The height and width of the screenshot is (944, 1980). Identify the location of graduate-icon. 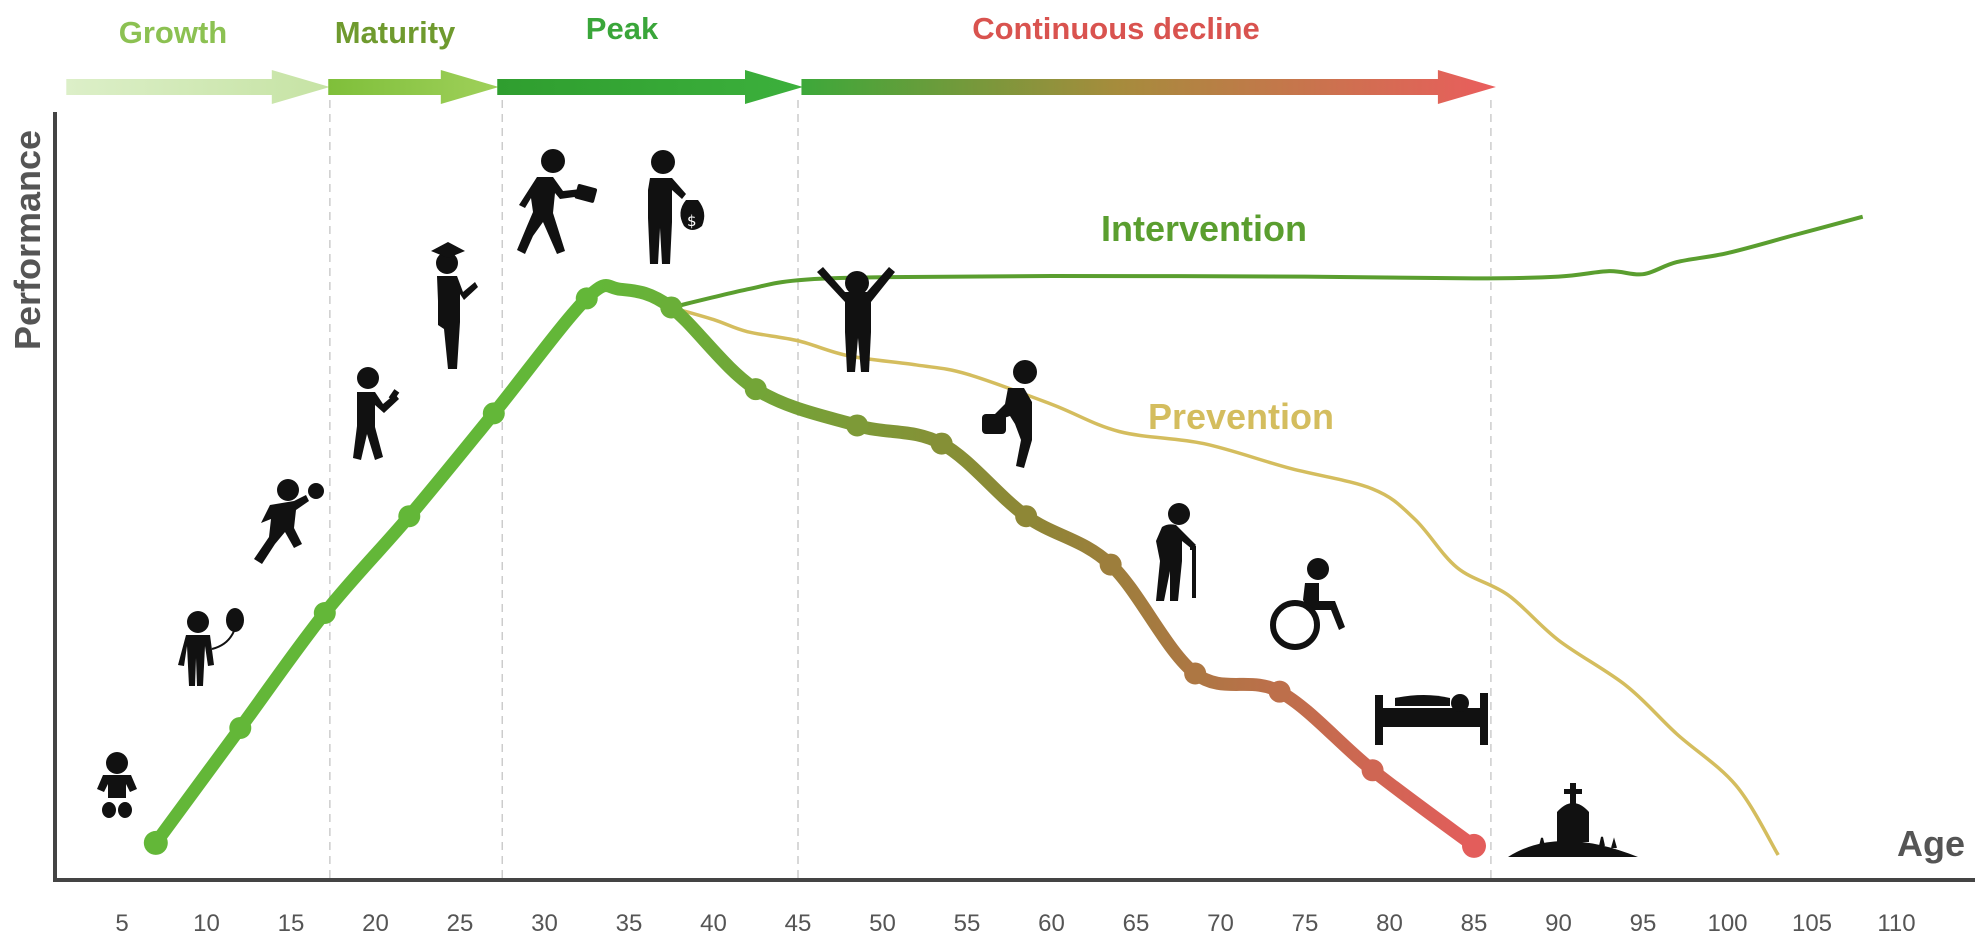
(454, 305).